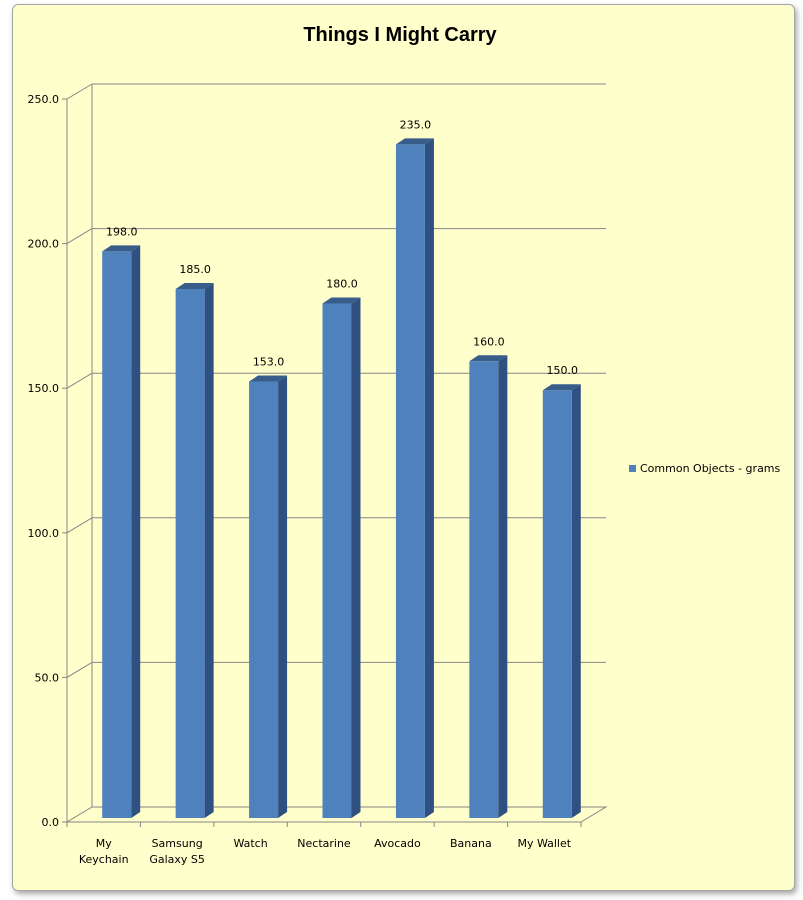 The image size is (803, 900). What do you see at coordinates (710, 468) in the screenshot?
I see `legend-label: Common Objects - grams` at bounding box center [710, 468].